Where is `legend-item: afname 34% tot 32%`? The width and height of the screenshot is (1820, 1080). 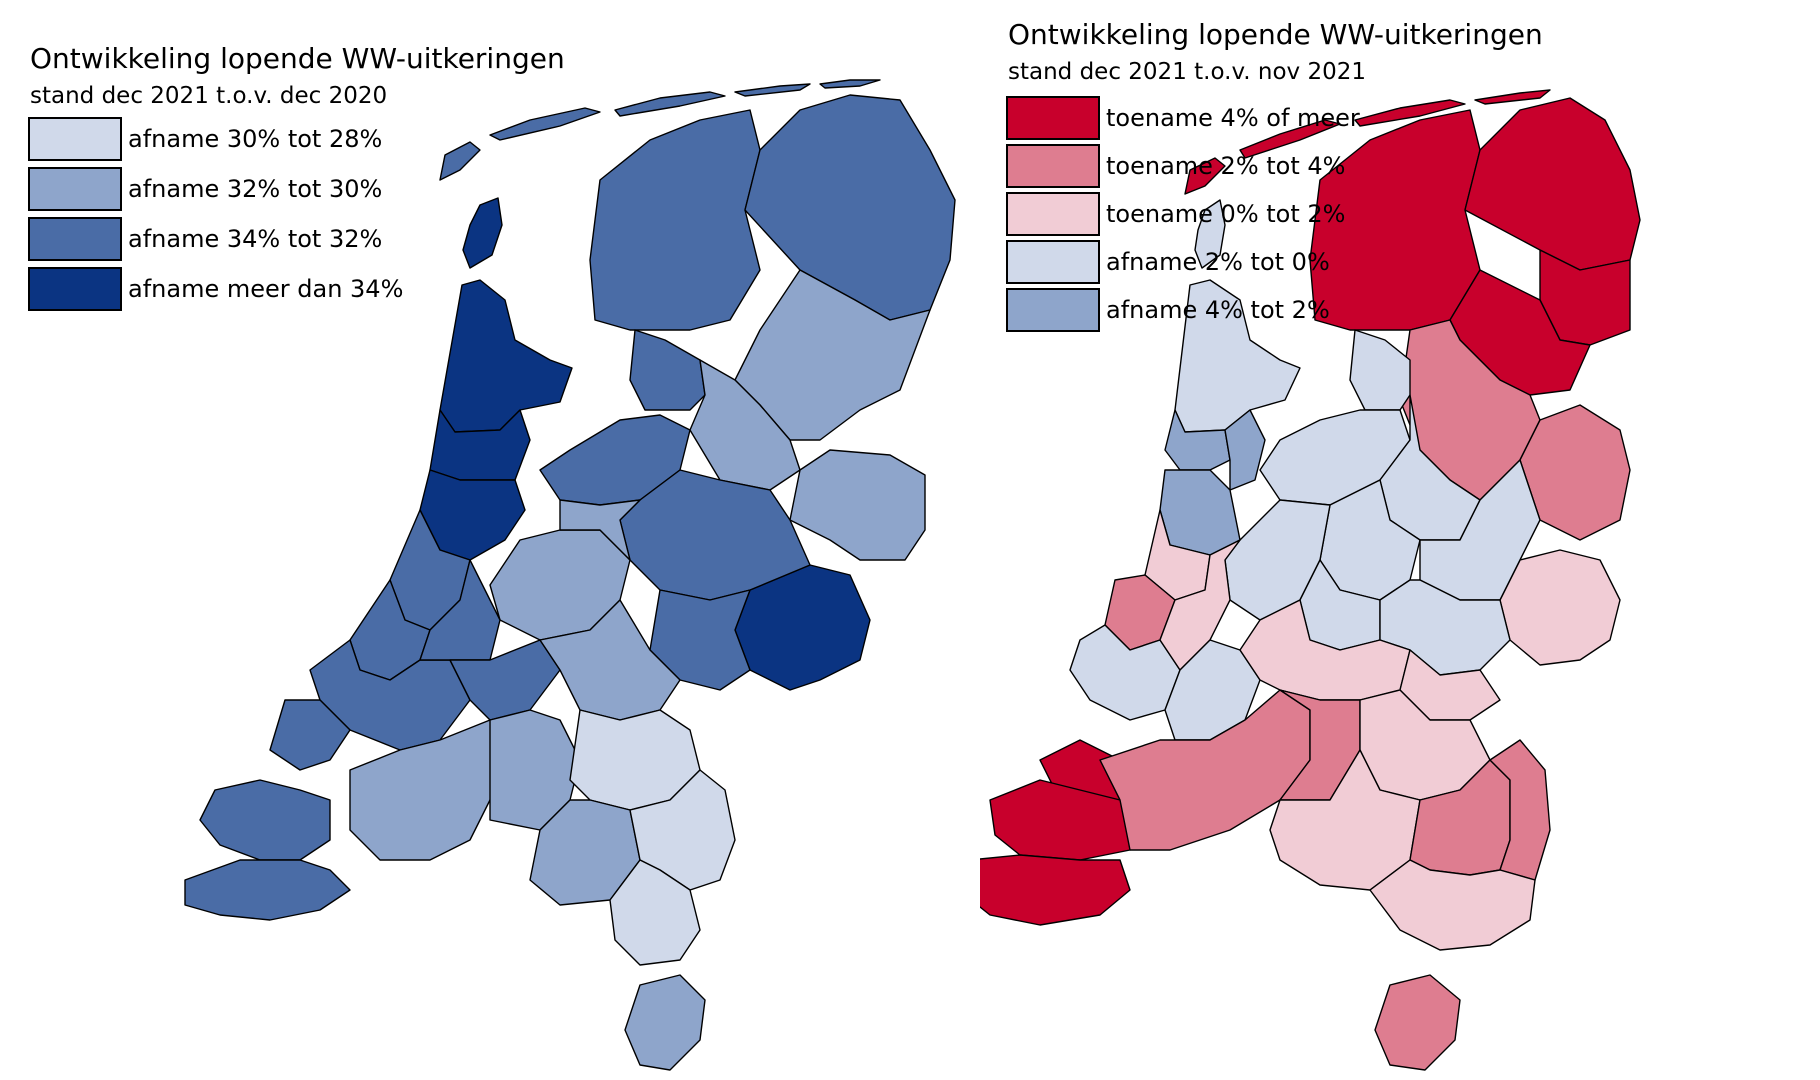 legend-item: afname 34% tot 32% is located at coordinates (215, 239).